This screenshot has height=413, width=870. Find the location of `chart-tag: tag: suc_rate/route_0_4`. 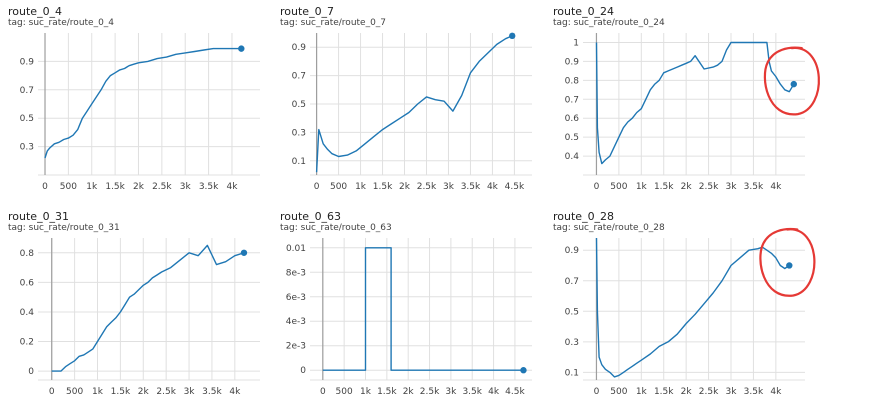

chart-tag: tag: suc_rate/route_0_4 is located at coordinates (61, 23).